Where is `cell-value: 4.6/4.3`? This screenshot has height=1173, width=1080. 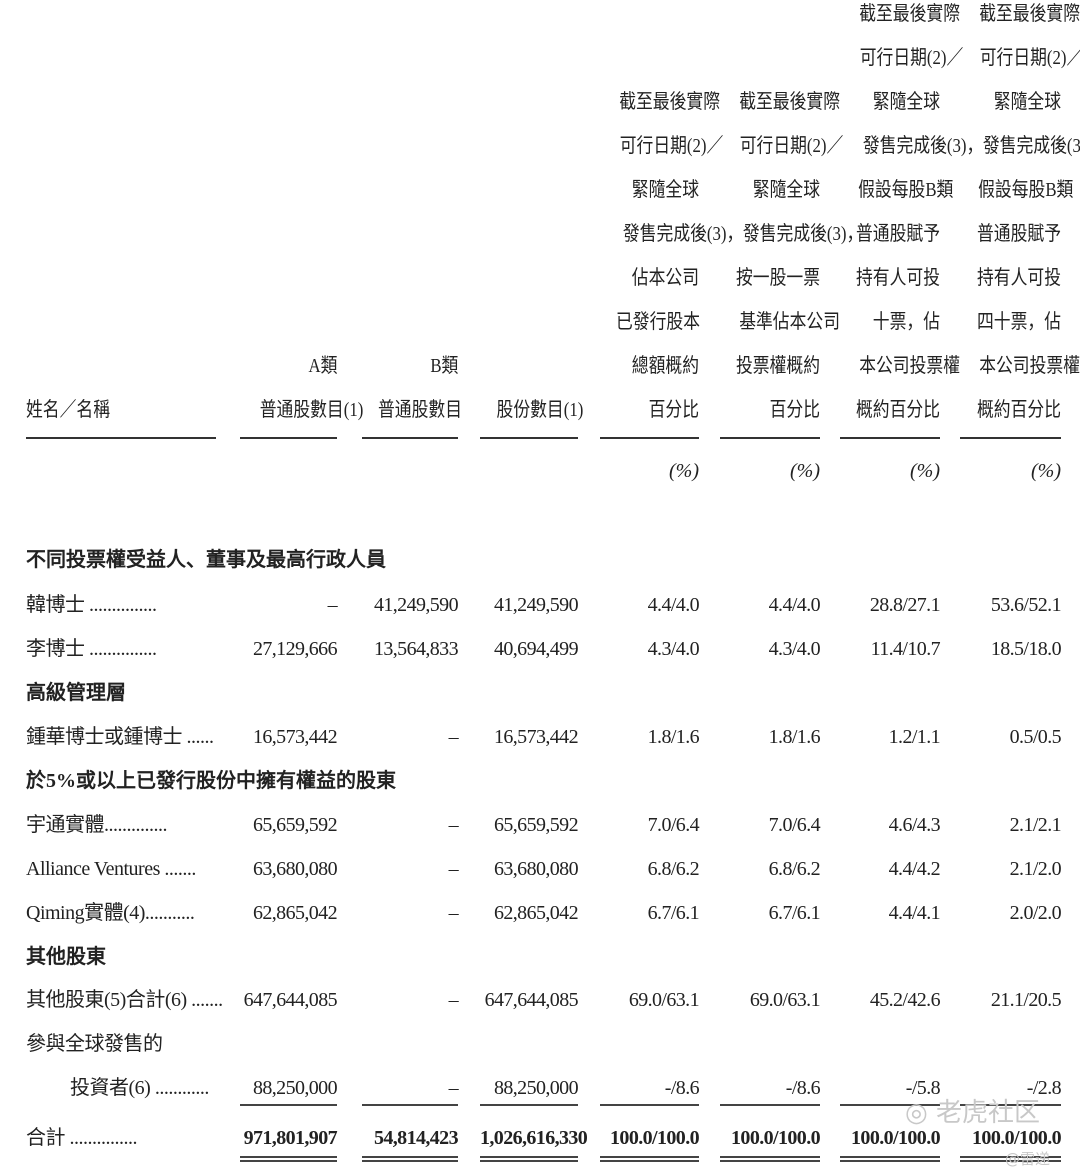
cell-value: 4.6/4.3 is located at coordinates (914, 825).